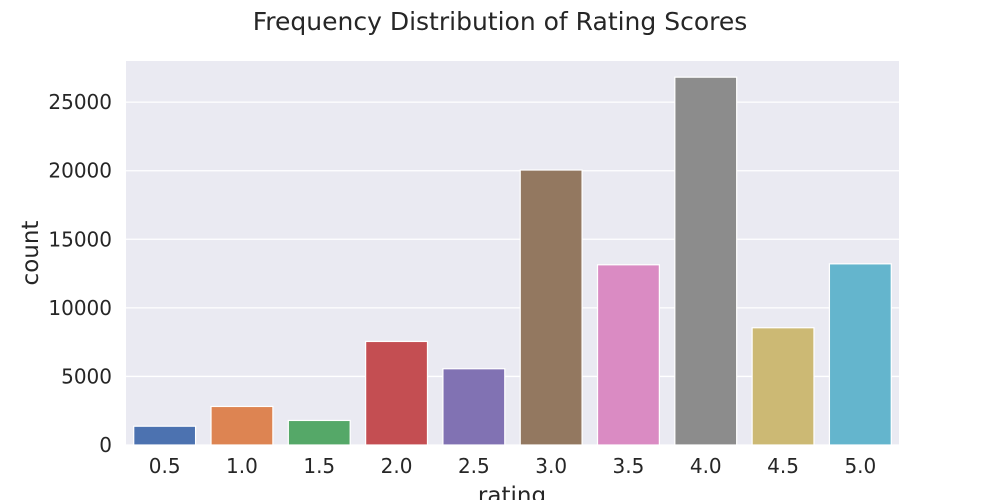 This screenshot has width=1000, height=500. Describe the element at coordinates (500, 21) in the screenshot. I see `chart-title: Frequency Distribution of Rating Scores` at that location.